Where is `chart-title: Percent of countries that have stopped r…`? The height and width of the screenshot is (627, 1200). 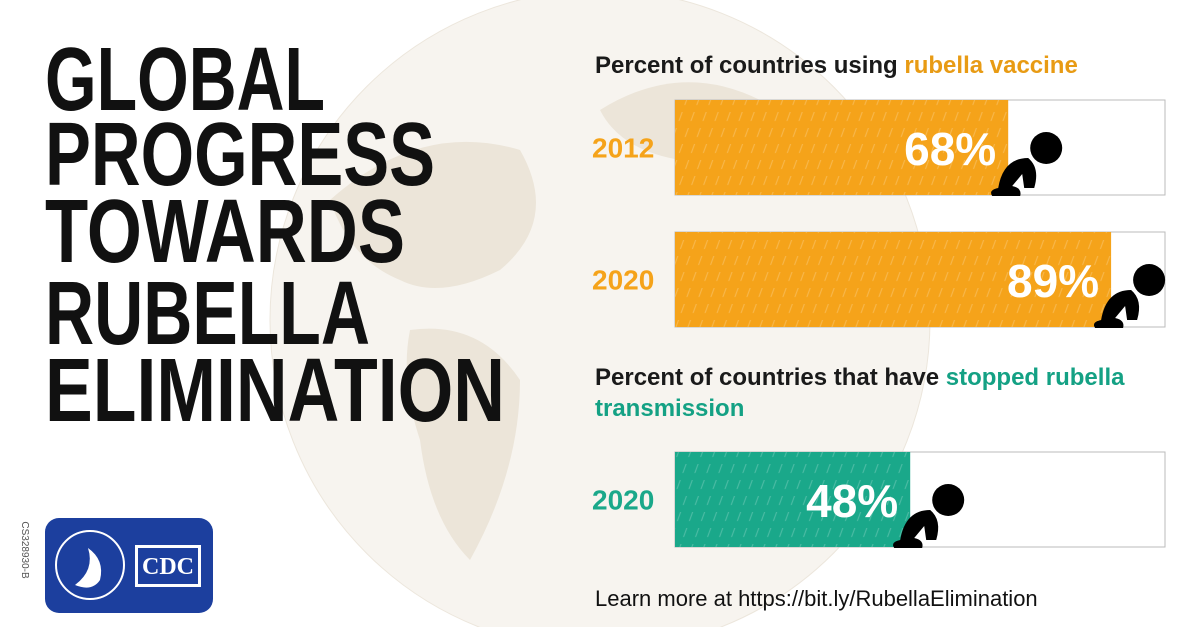 chart-title: Percent of countries that have stopped r… is located at coordinates (867, 393).